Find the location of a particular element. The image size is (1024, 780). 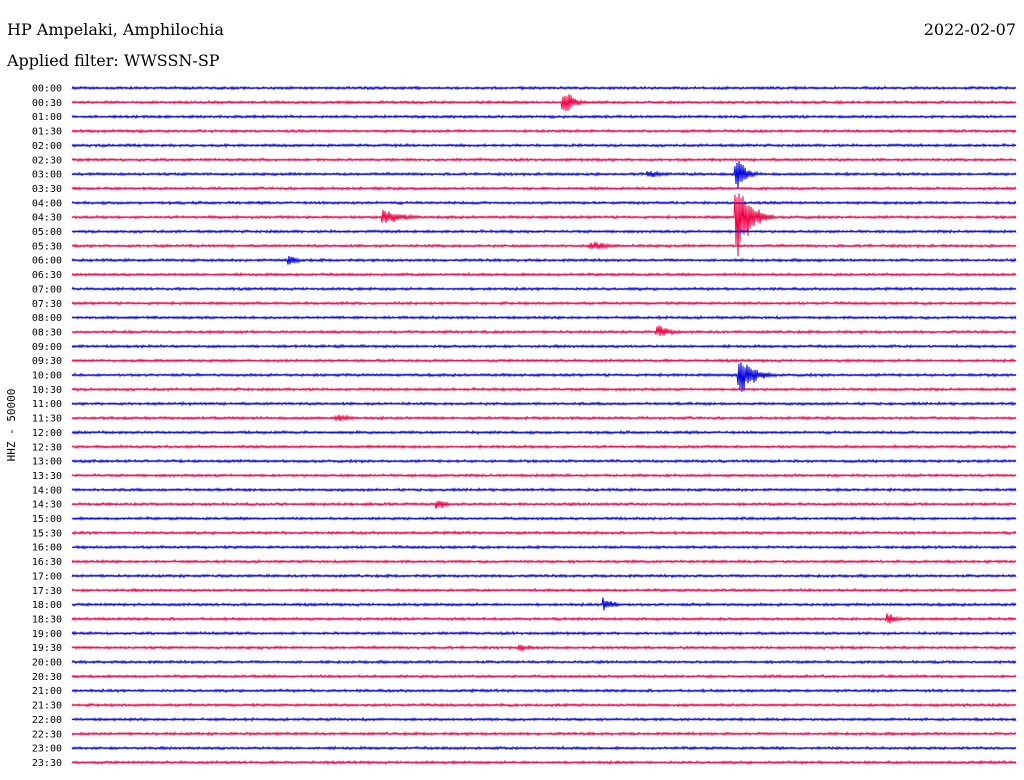

date-label: 2022-02-07 is located at coordinates (969, 29).